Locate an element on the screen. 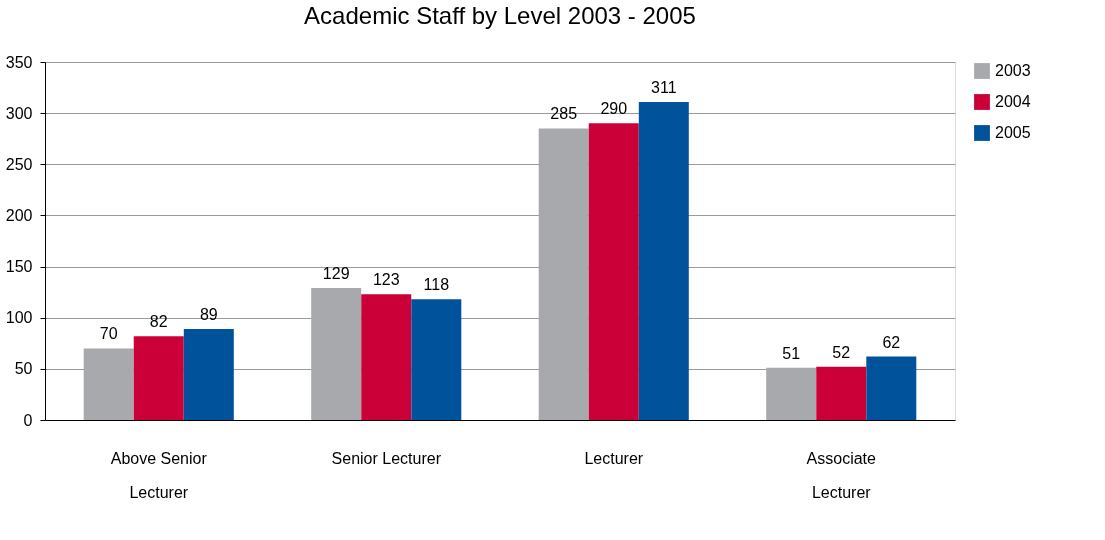 This screenshot has height=540, width=1105. data-label: 123 is located at coordinates (386, 280).